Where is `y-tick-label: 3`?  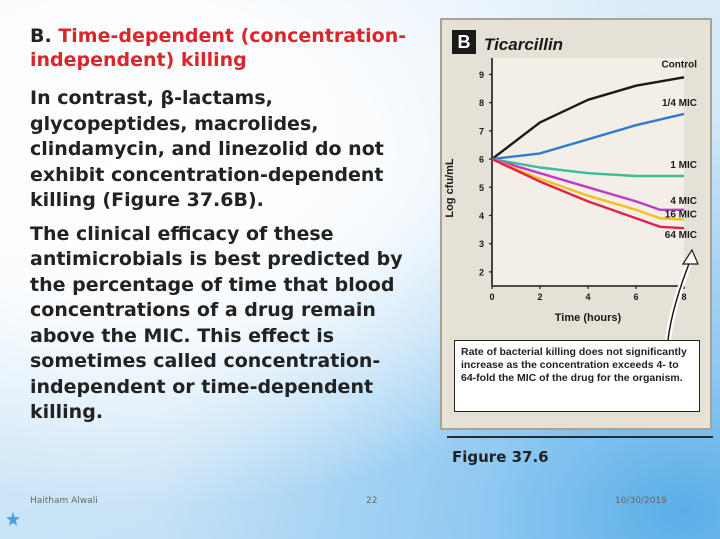
y-tick-label: 3 is located at coordinates (481, 244).